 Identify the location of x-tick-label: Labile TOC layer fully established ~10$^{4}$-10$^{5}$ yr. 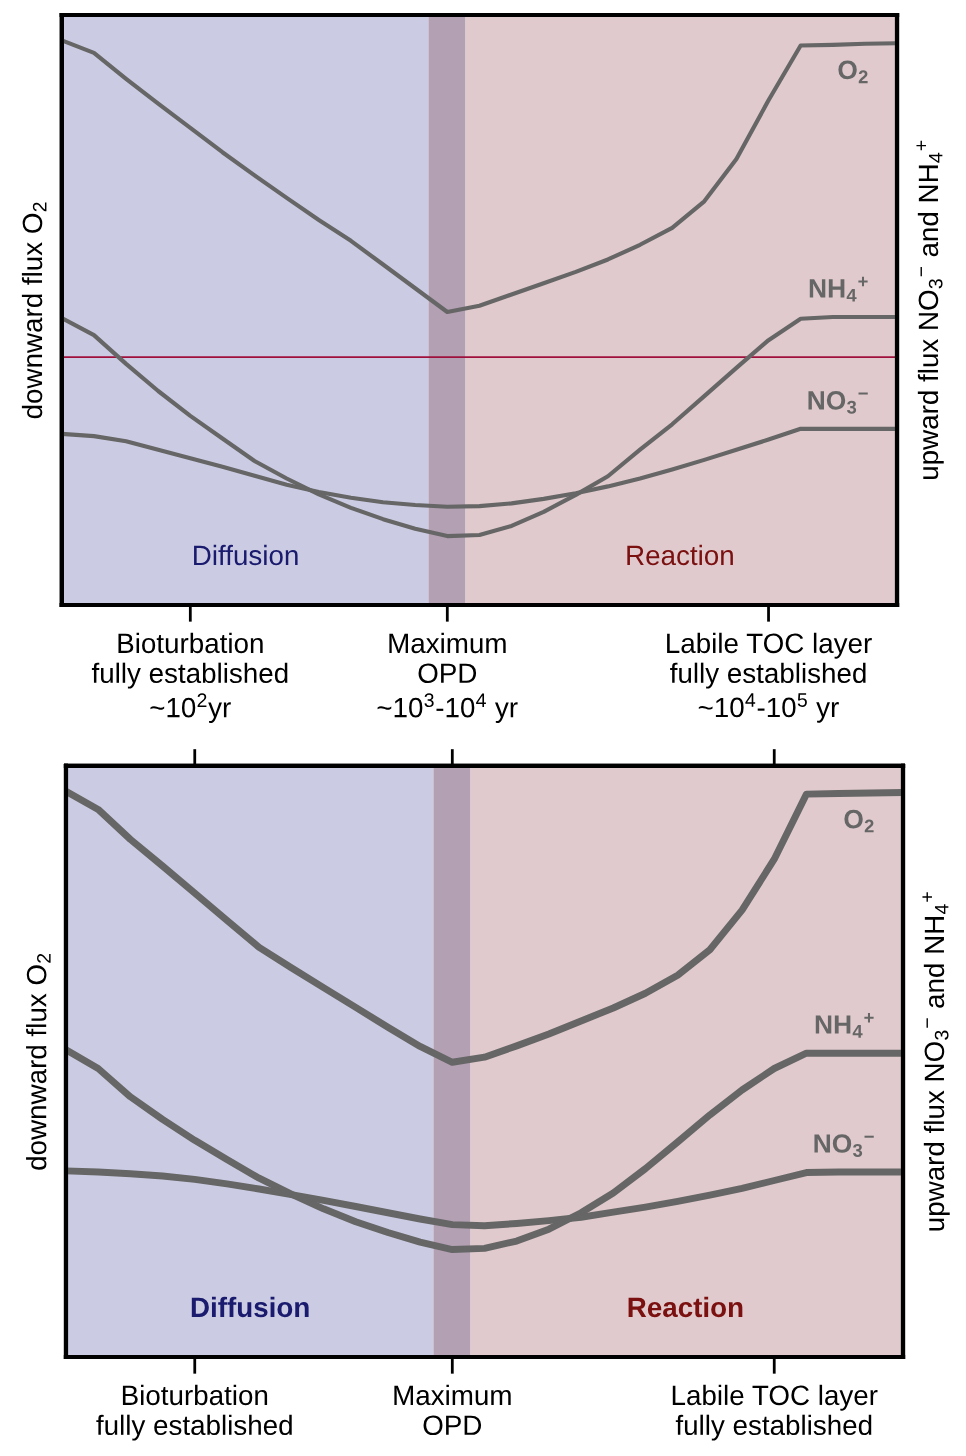
(769, 677).